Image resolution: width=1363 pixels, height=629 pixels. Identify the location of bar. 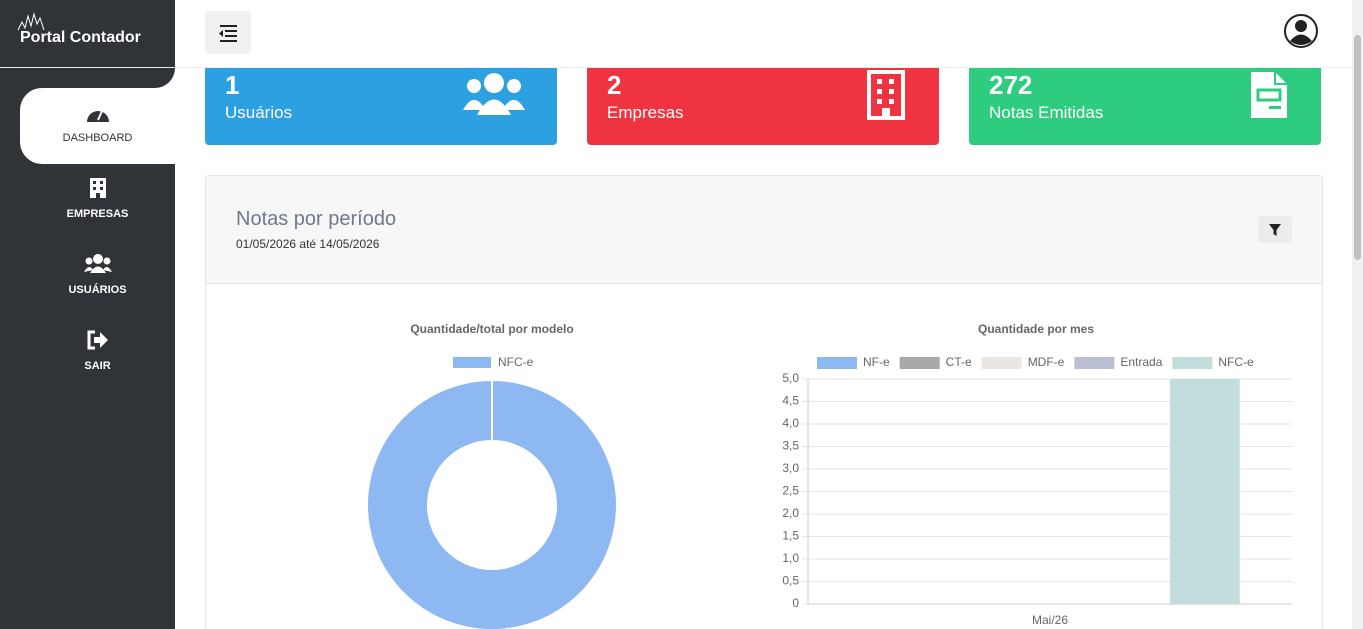
(1205, 491).